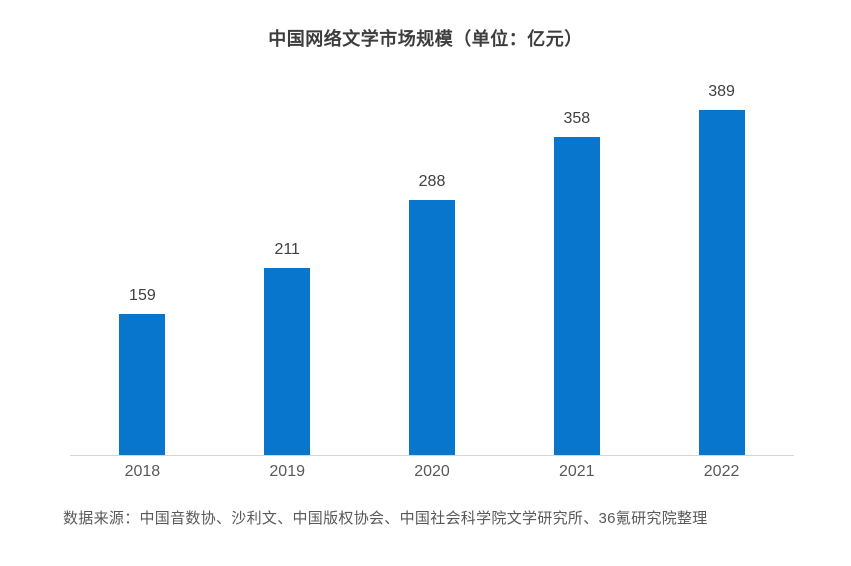  Describe the element at coordinates (287, 249) in the screenshot. I see `bar-value-label: 211` at that location.